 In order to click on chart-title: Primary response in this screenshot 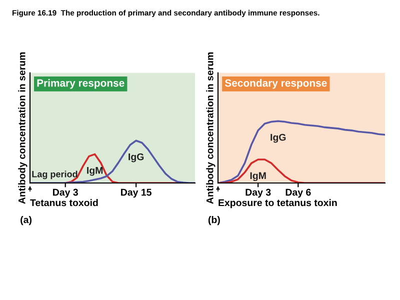, I will do `click(80, 84)`.